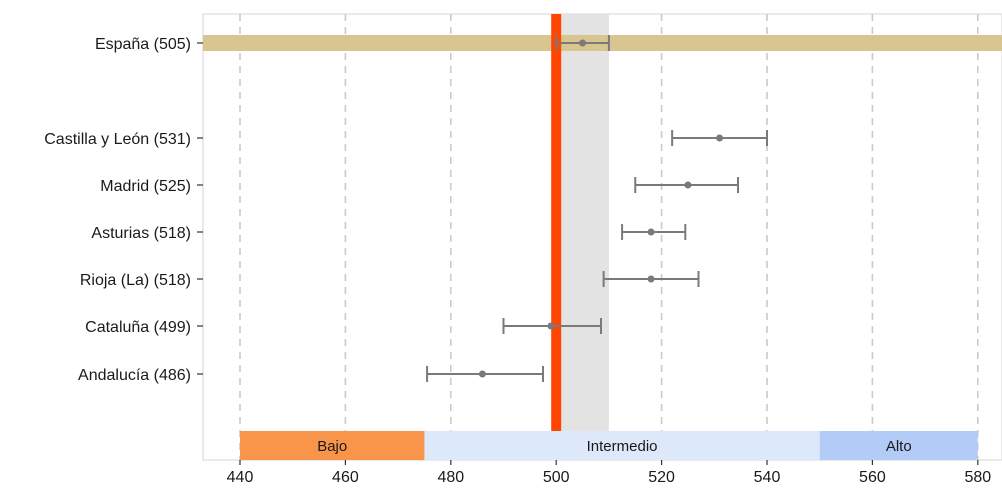 This screenshot has width=1002, height=488. I want to click on y-label-2: Madrid (525), so click(145, 186).